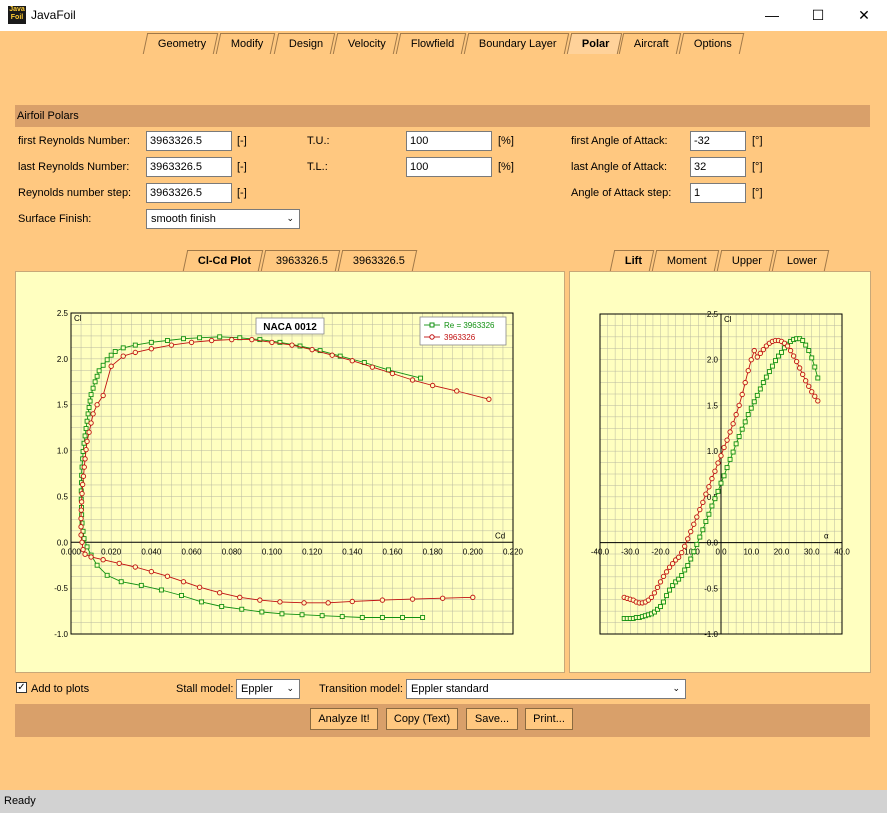 Image resolution: width=887 pixels, height=813 pixels. What do you see at coordinates (718, 141) in the screenshot?
I see `first-aoa-input` at bounding box center [718, 141].